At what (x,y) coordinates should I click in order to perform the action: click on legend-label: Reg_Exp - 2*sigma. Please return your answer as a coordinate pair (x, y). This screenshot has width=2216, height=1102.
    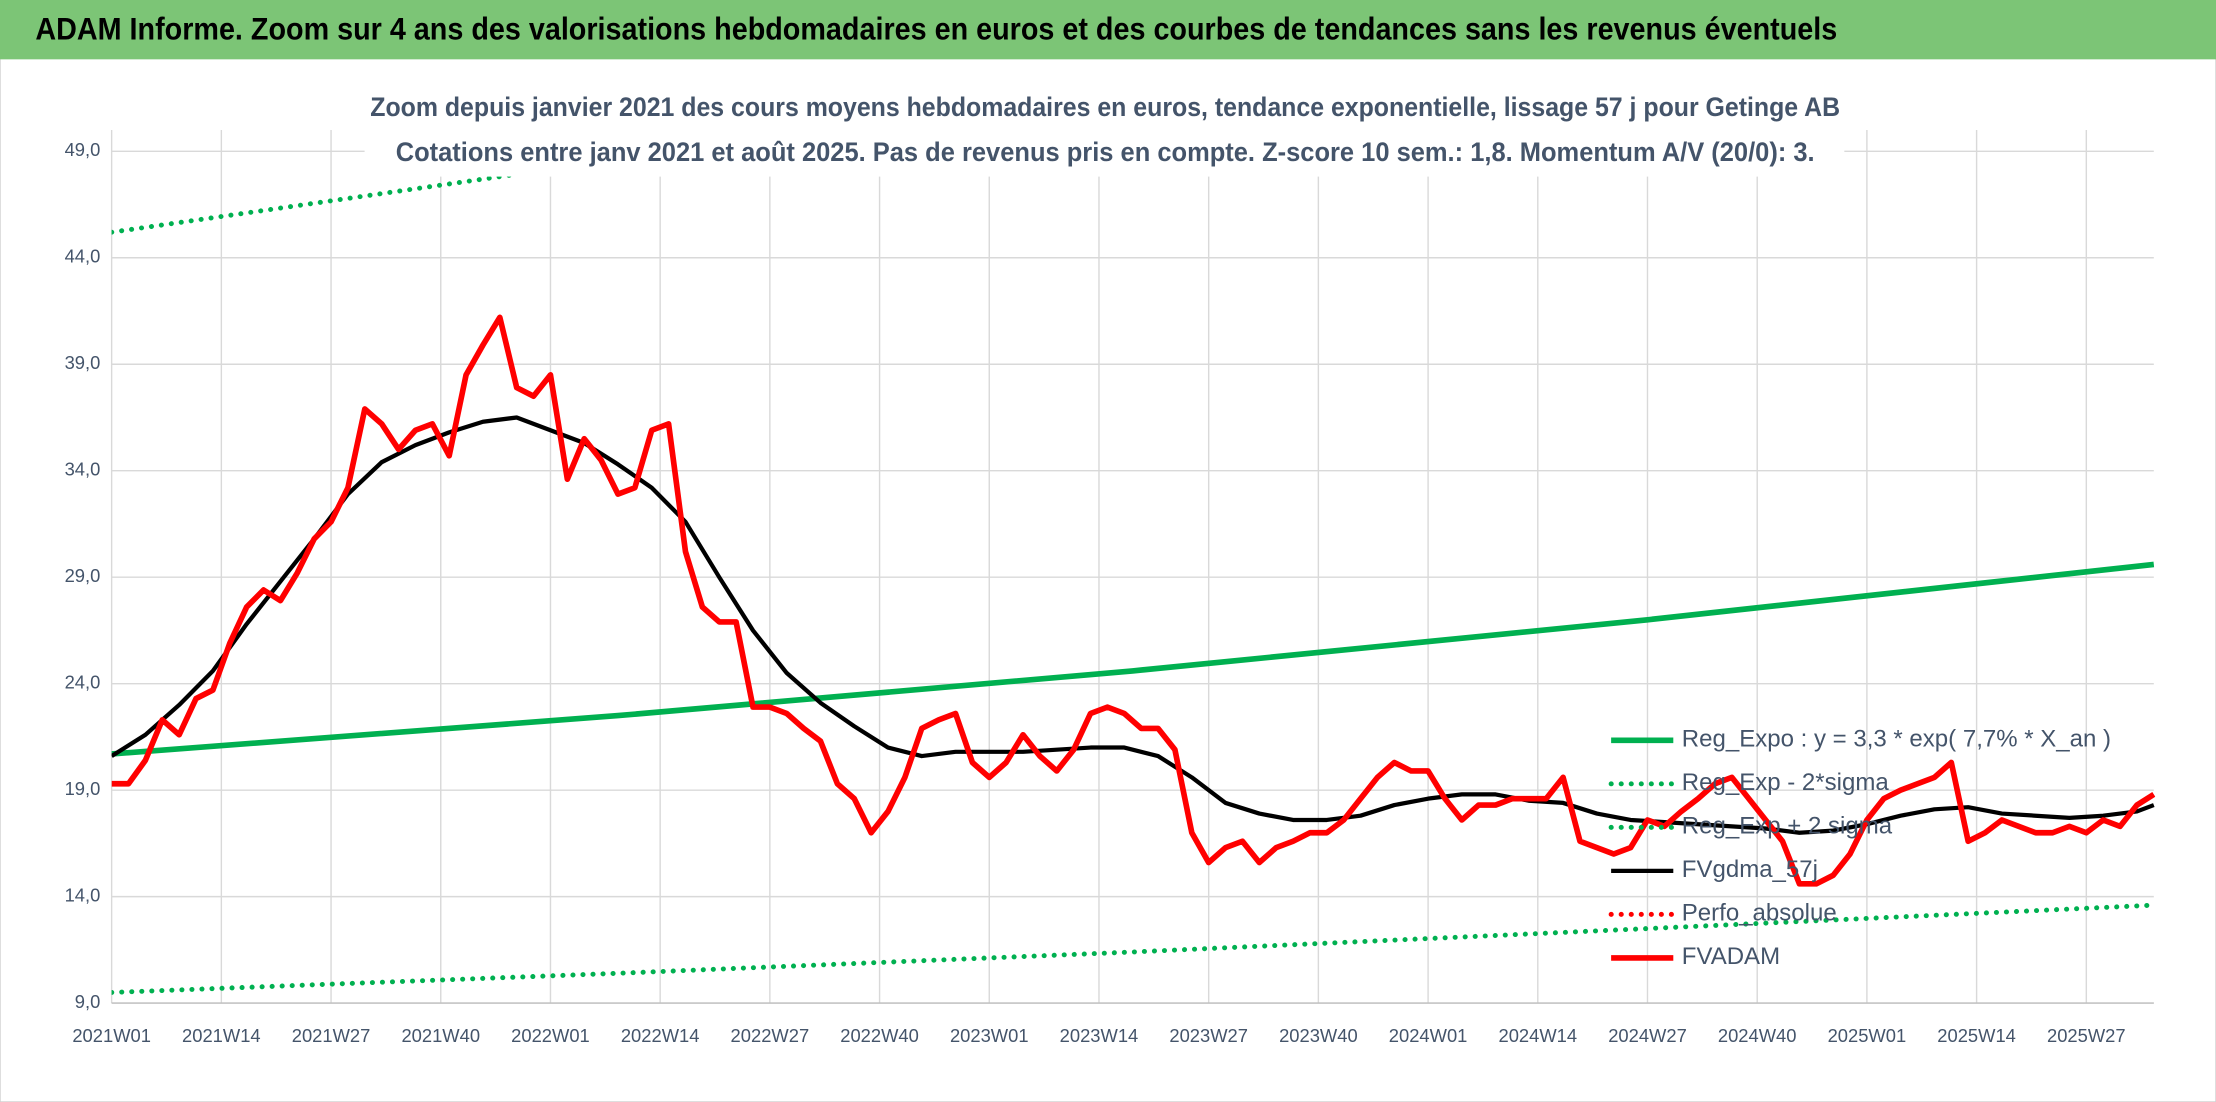
    Looking at the image, I should click on (1786, 782).